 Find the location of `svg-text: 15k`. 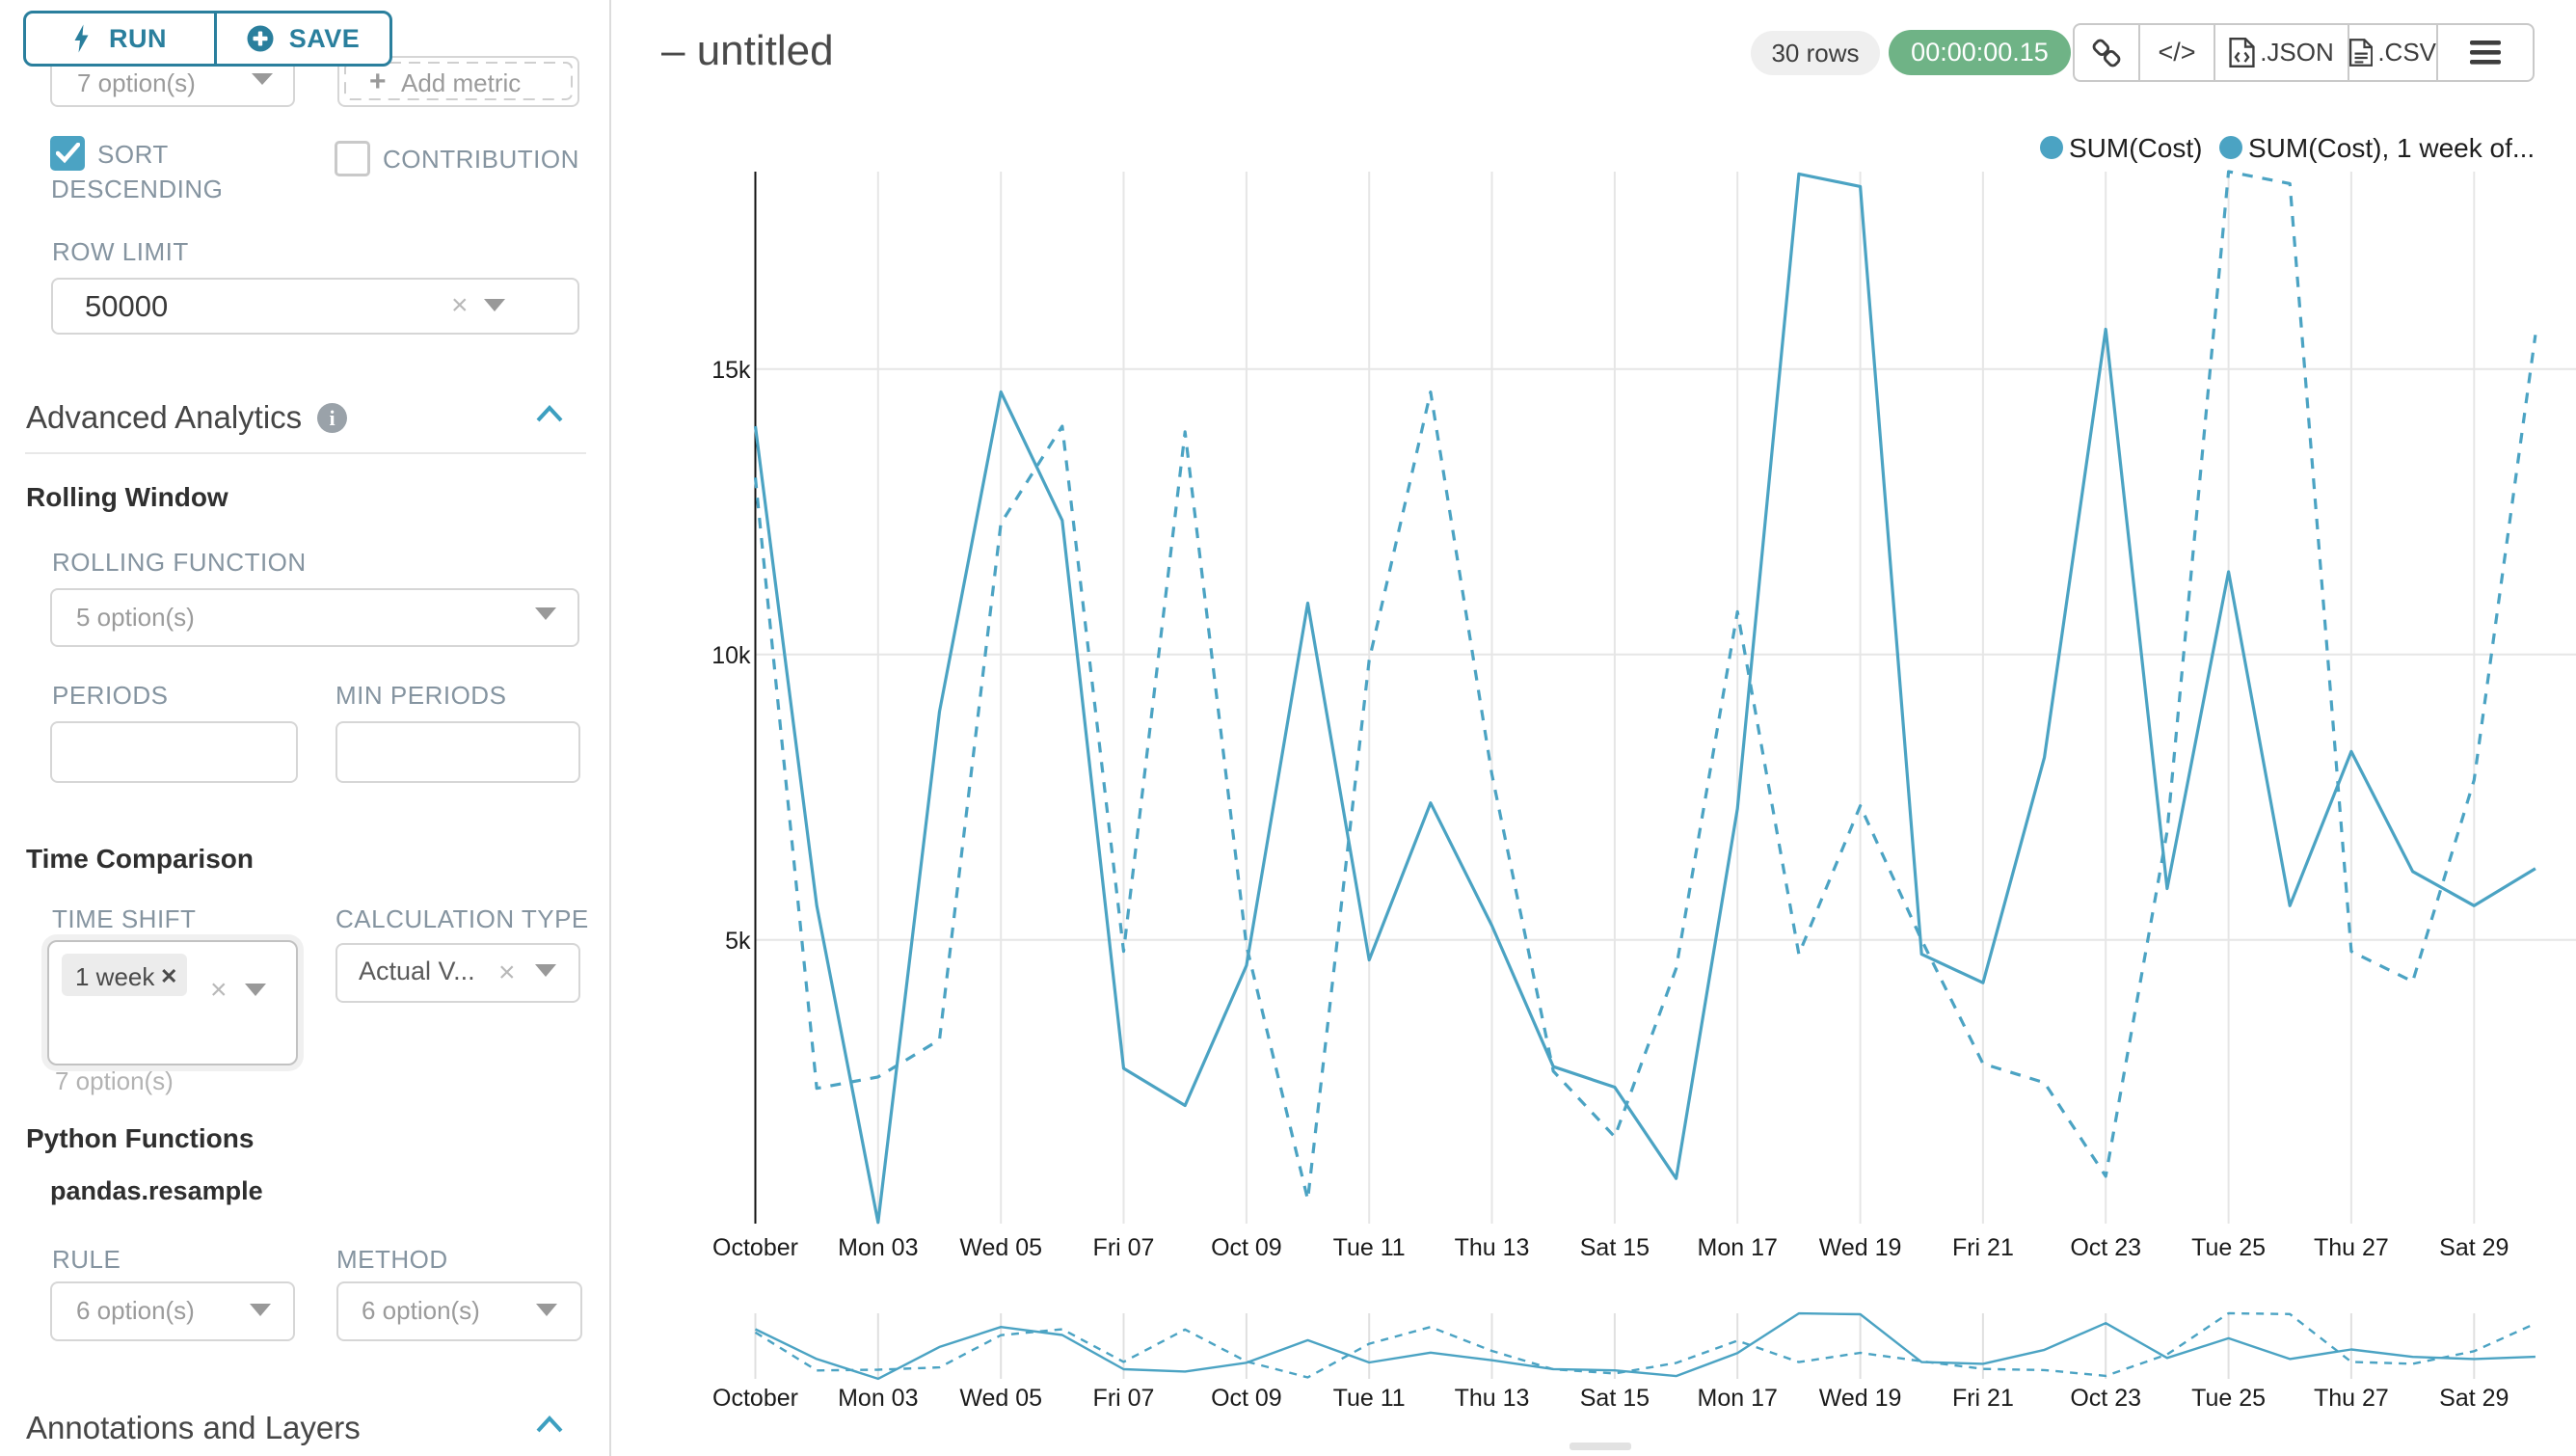

svg-text: 15k is located at coordinates (731, 370).